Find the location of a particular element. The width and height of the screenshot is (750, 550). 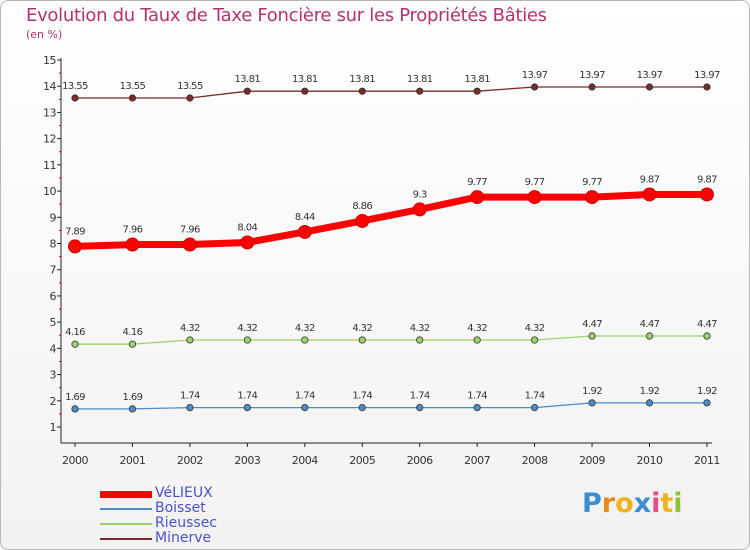

legend-label: VéLIEUX is located at coordinates (184, 493).